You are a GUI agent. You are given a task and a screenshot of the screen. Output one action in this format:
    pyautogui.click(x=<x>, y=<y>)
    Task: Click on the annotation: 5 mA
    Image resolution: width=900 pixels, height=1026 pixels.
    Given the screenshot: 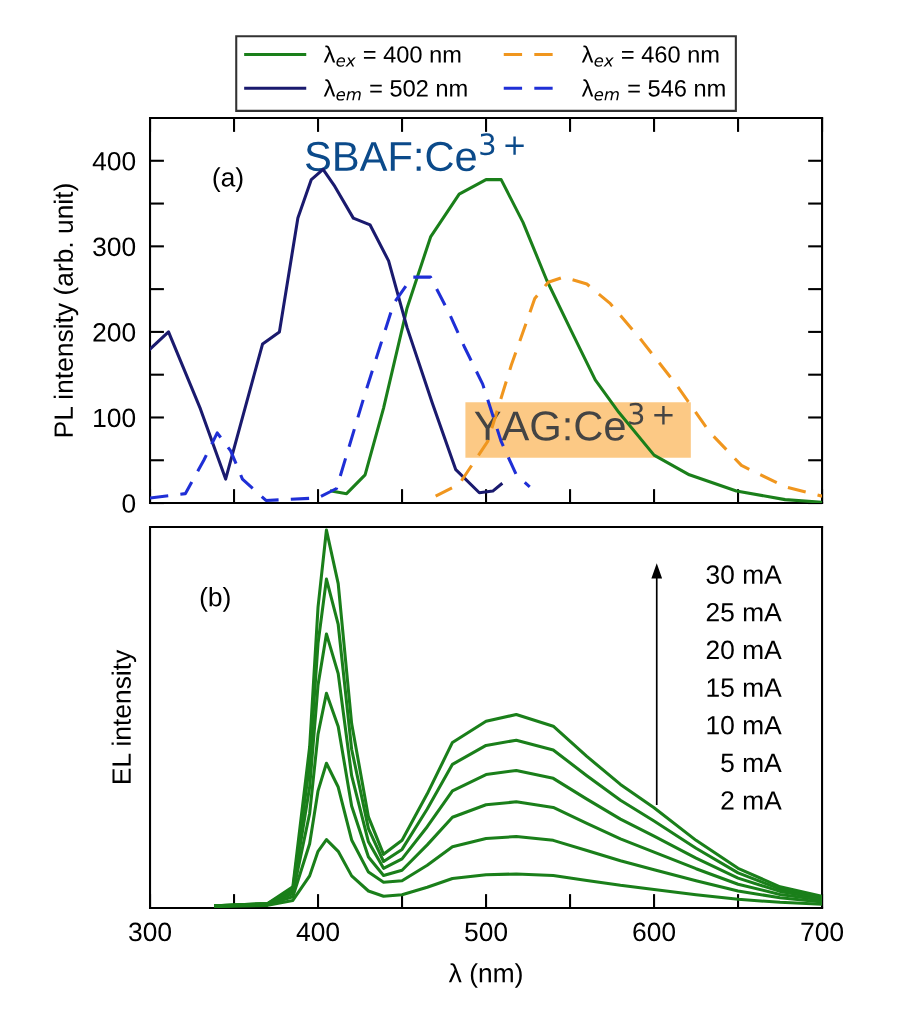 What is the action you would take?
    pyautogui.click(x=751, y=763)
    